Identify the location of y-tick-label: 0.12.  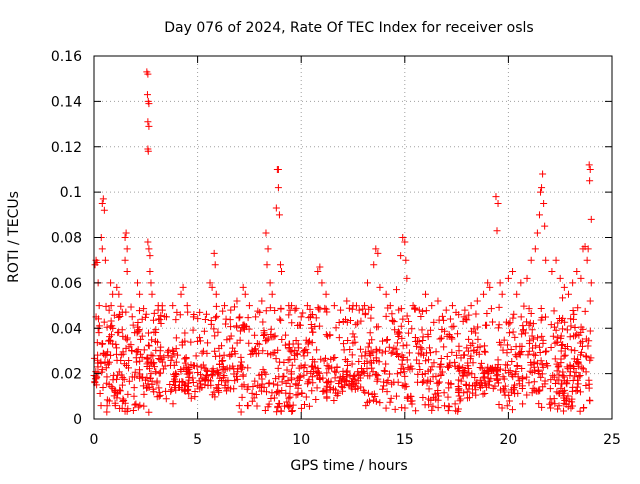
(66, 148).